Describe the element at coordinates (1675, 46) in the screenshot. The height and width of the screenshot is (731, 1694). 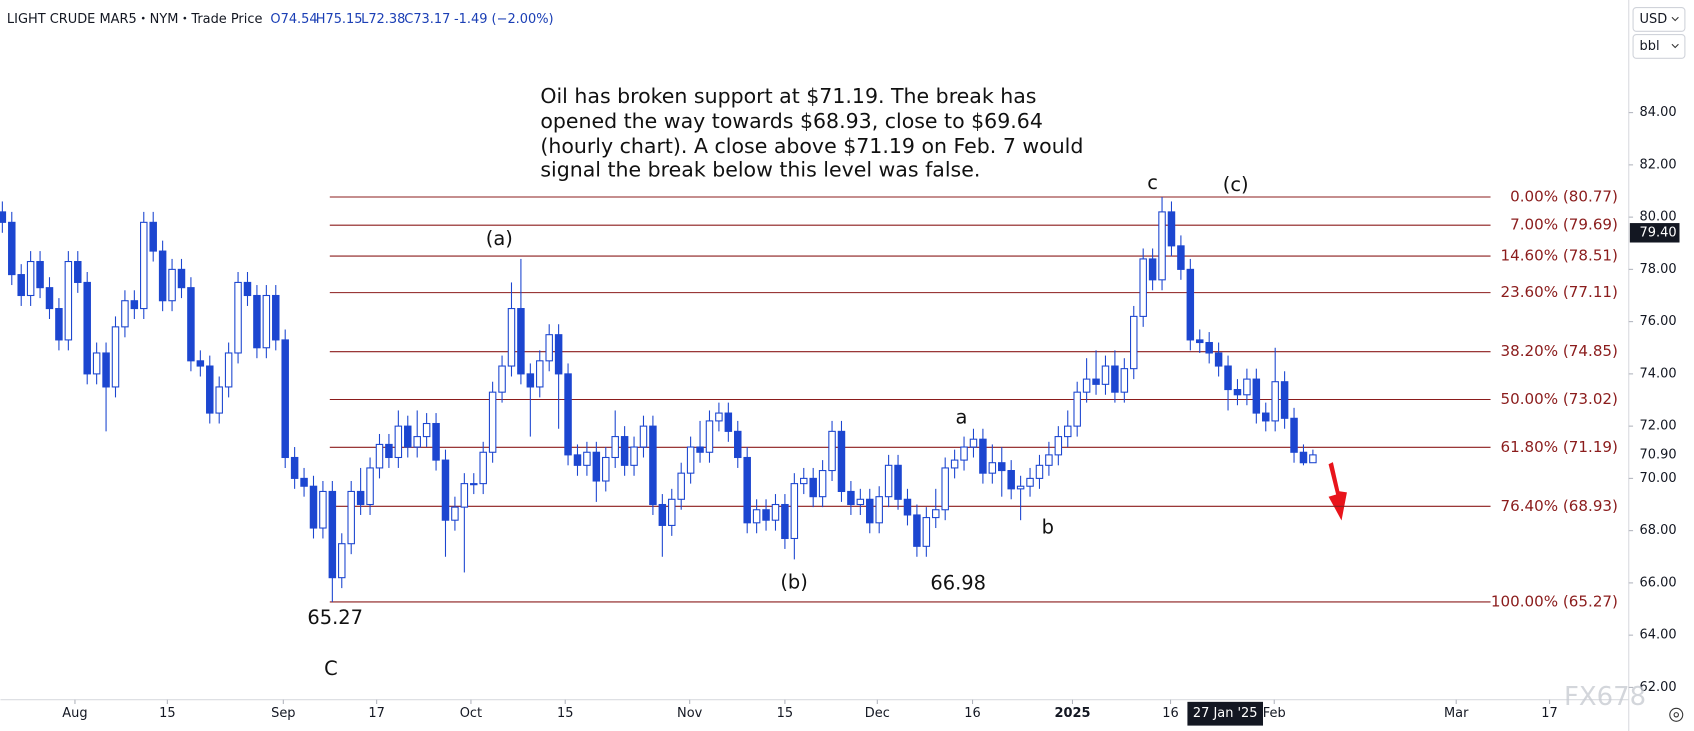
I see `dropdown-caret` at that location.